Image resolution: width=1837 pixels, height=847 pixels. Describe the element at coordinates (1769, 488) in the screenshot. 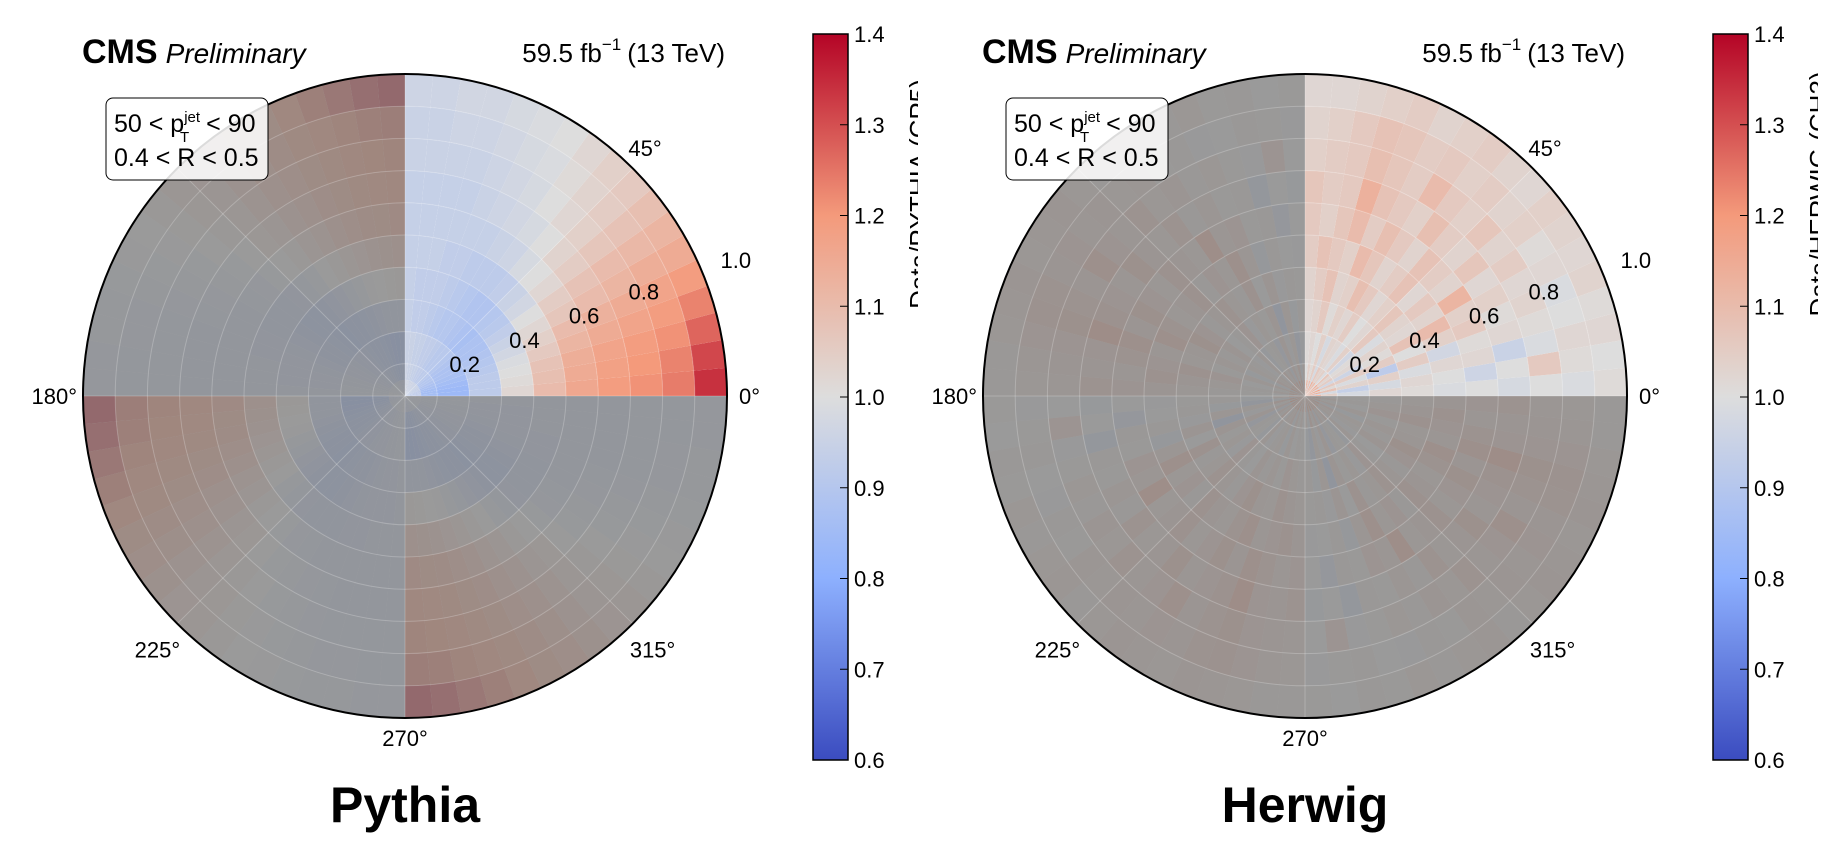

I see `colorbar-tick-label: 0.9` at that location.